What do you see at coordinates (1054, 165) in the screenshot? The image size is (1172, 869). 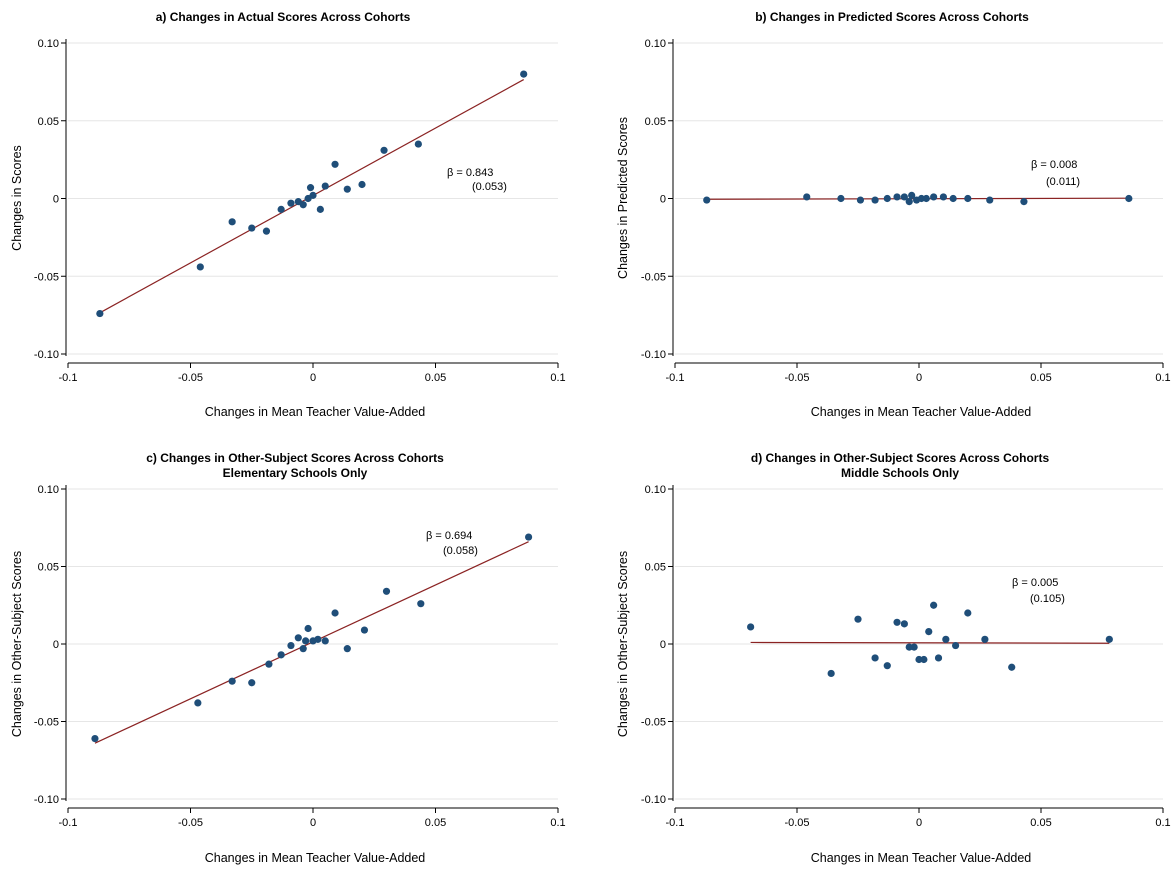 I see `panel-b-beta-label: β = 0.008` at bounding box center [1054, 165].